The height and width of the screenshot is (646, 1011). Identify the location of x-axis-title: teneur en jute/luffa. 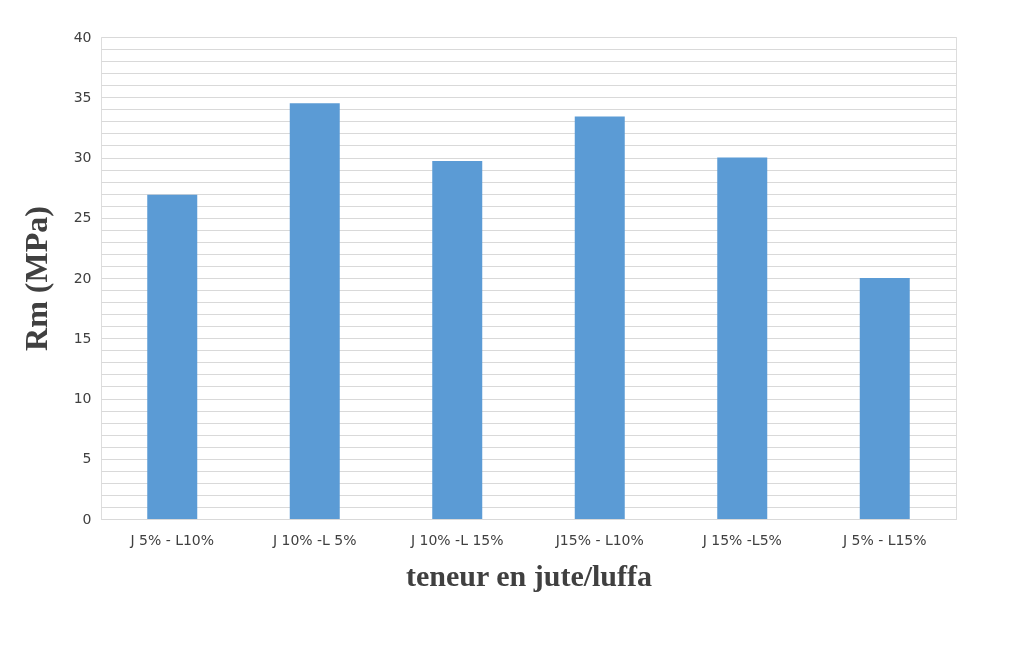
(529, 575).